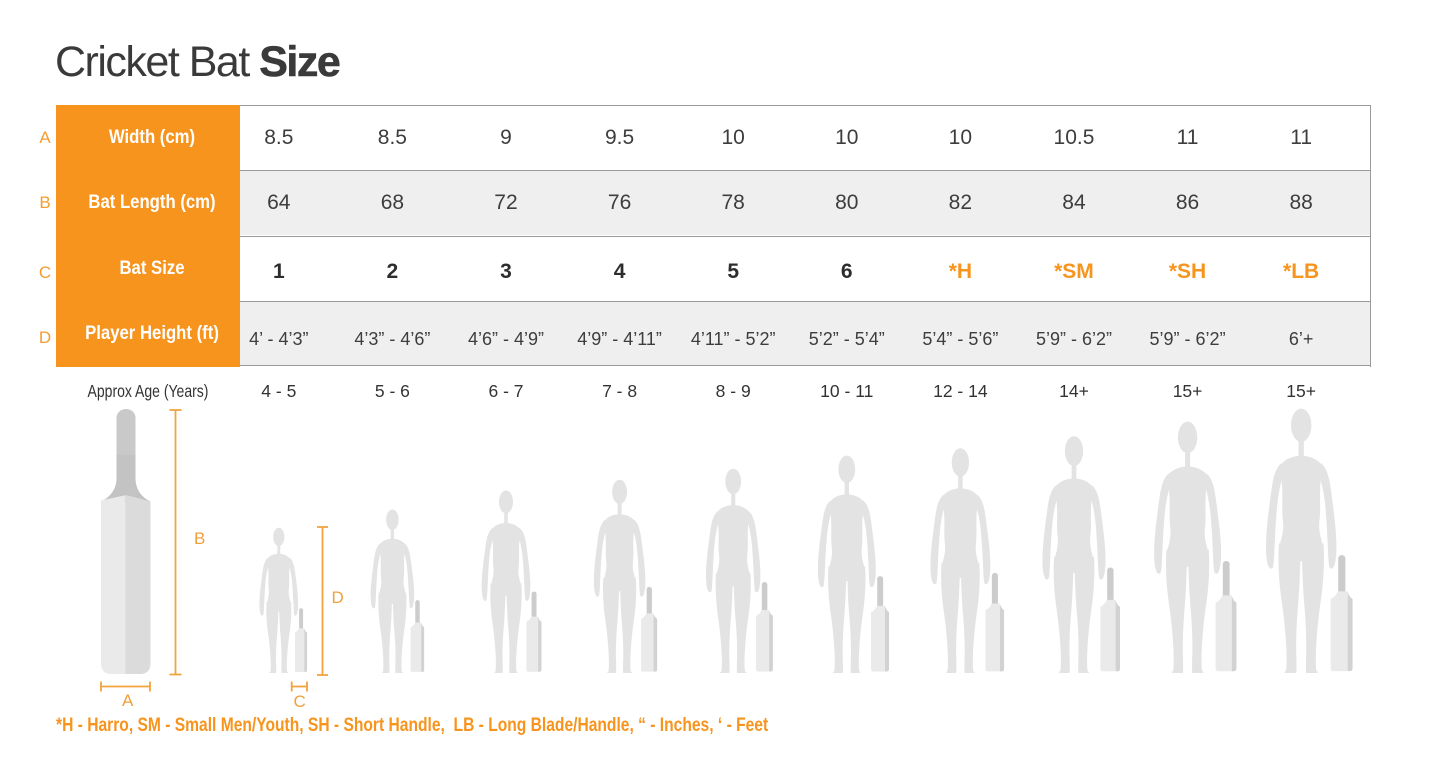 Image resolution: width=1445 pixels, height=782 pixels. I want to click on svg-text: B, so click(199, 538).